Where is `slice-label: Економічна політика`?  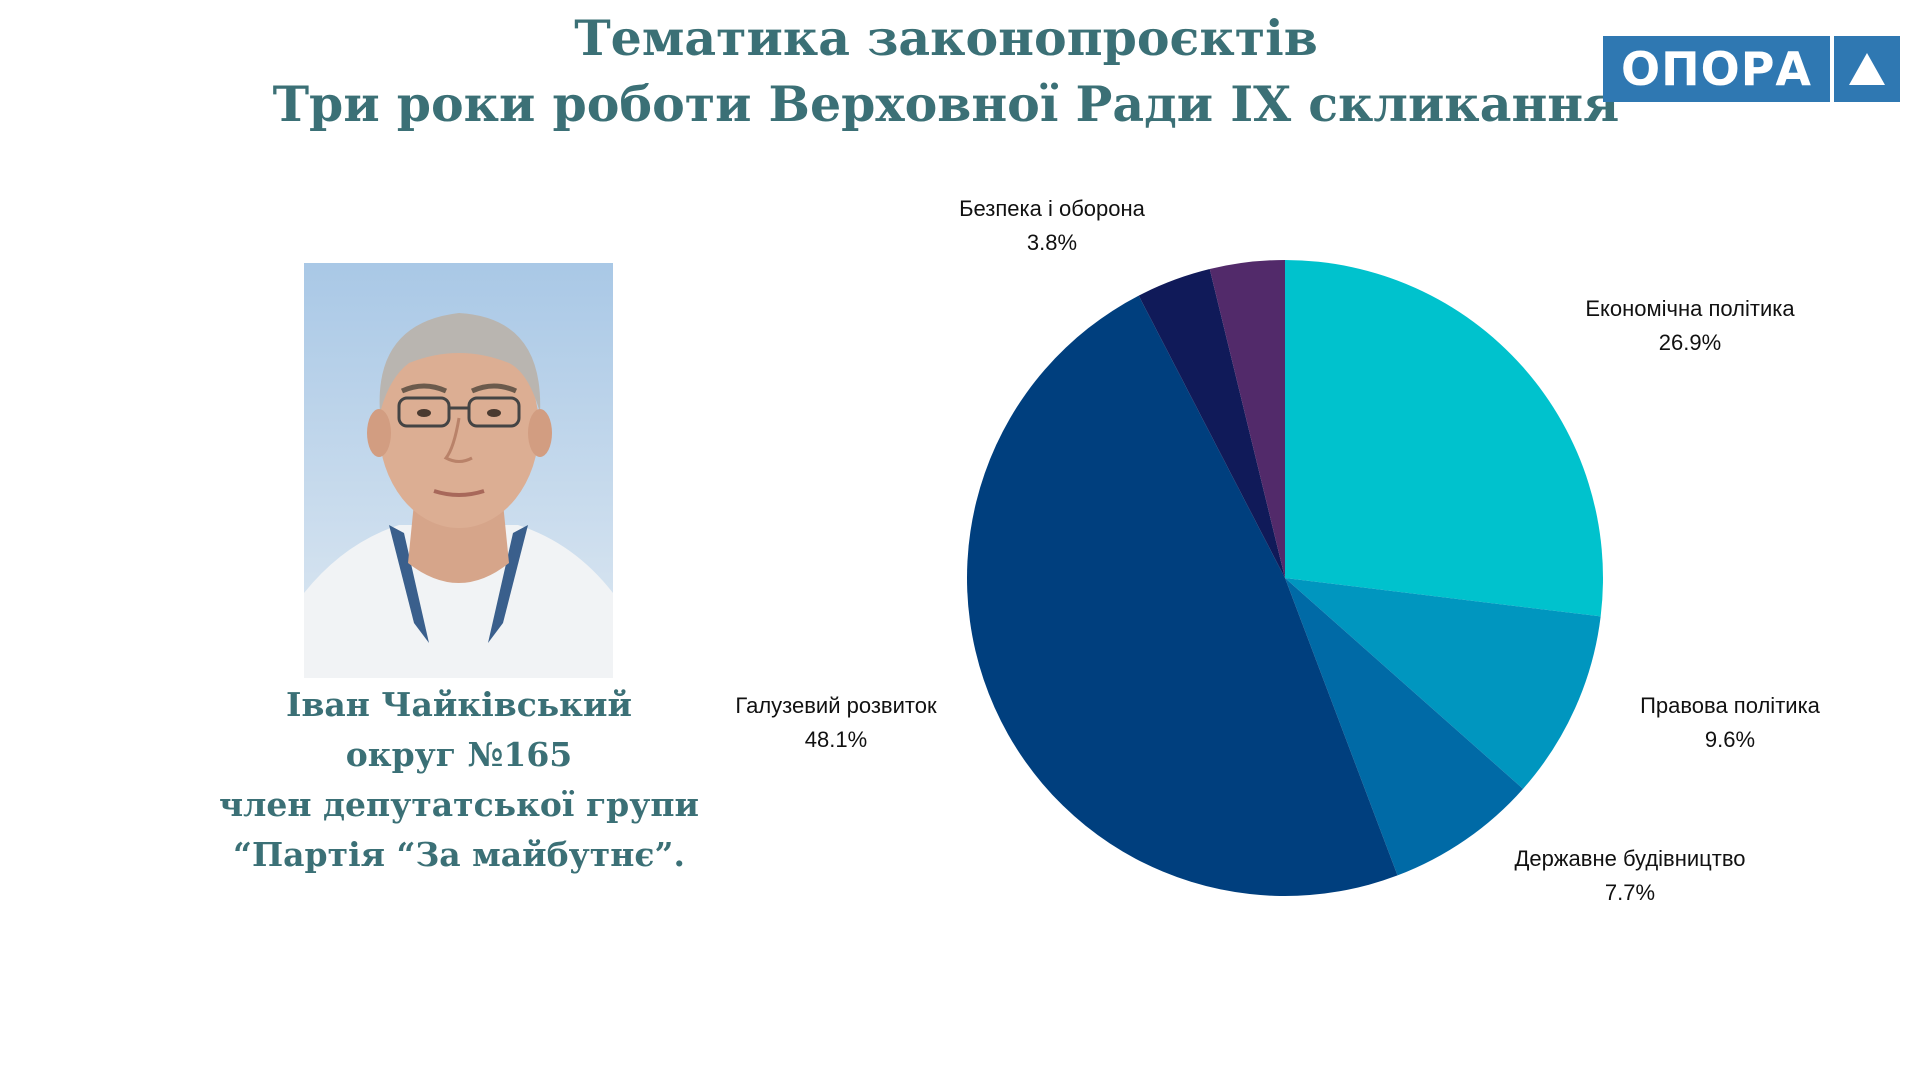
slice-label: Економічна політика is located at coordinates (1690, 308).